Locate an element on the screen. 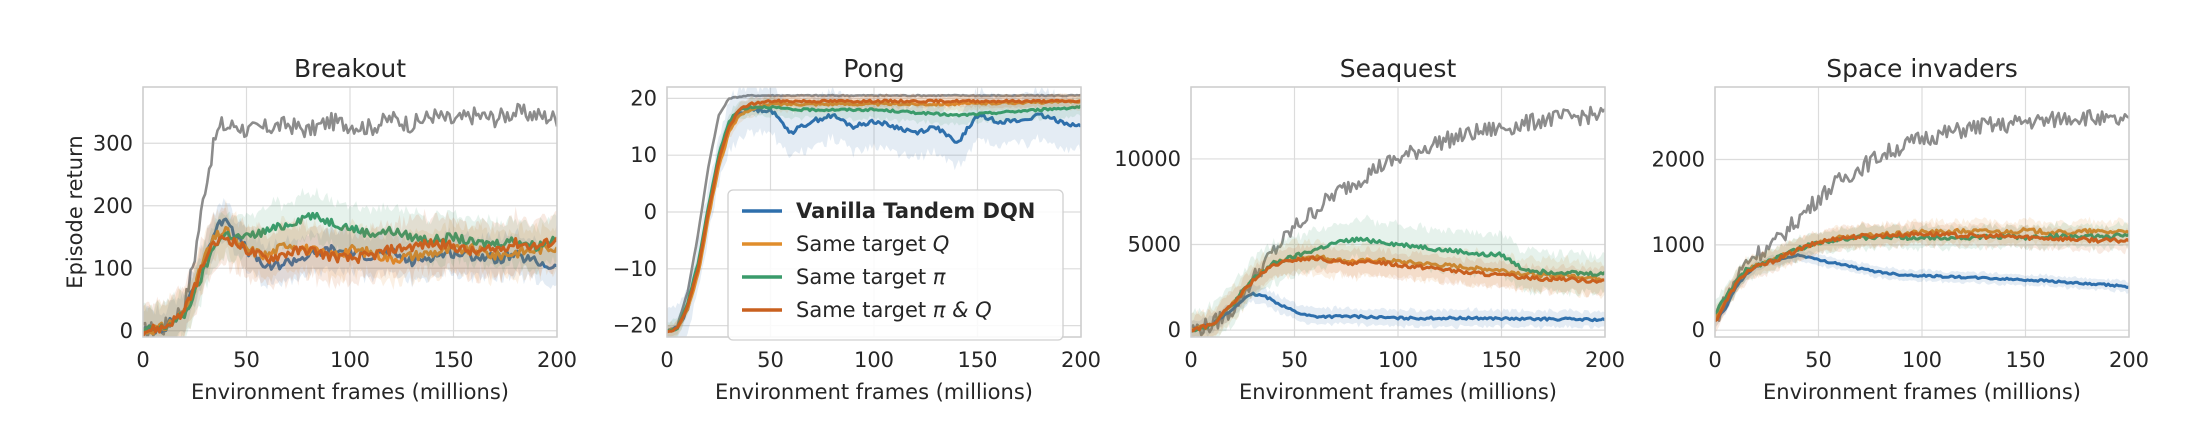  y-tick-label: 2000 is located at coordinates (1678, 160).